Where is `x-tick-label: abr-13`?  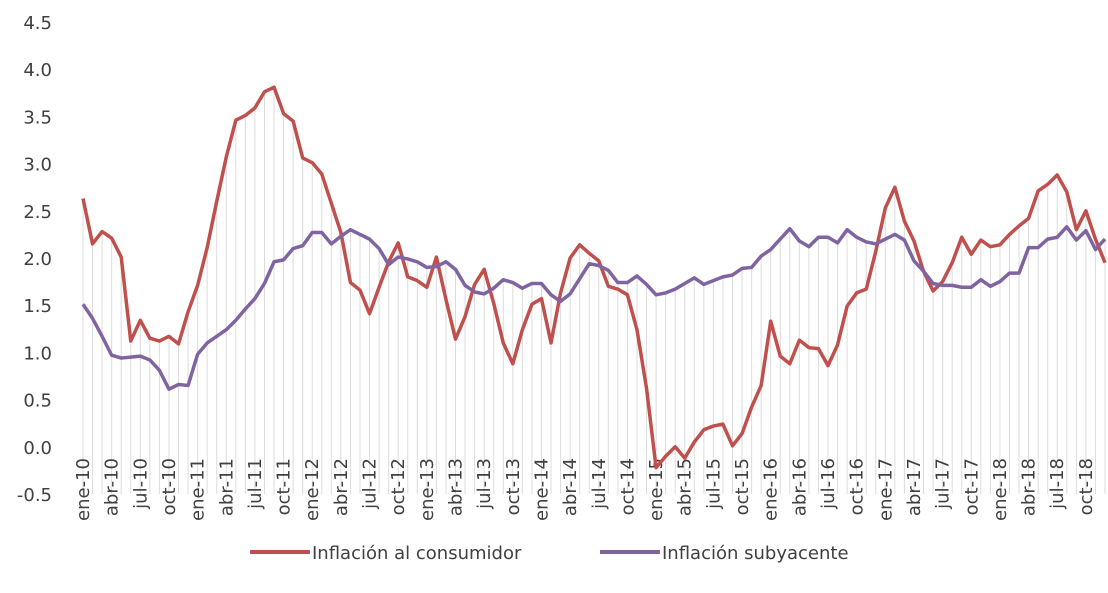 x-tick-label: abr-13 is located at coordinates (456, 487).